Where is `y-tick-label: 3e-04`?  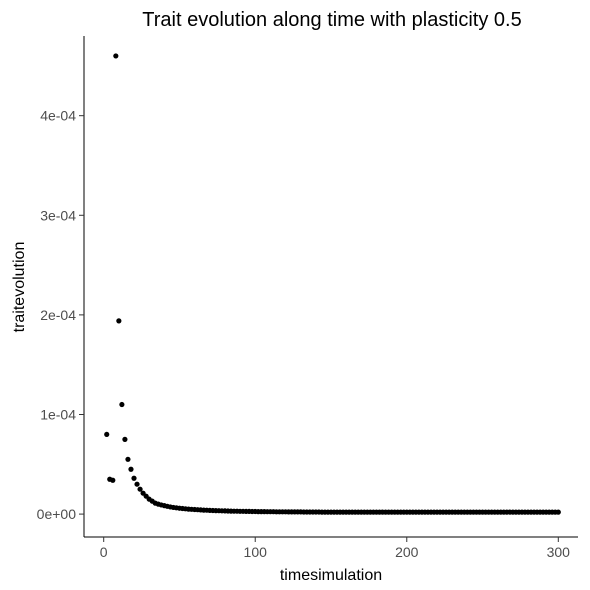
y-tick-label: 3e-04 is located at coordinates (58, 215).